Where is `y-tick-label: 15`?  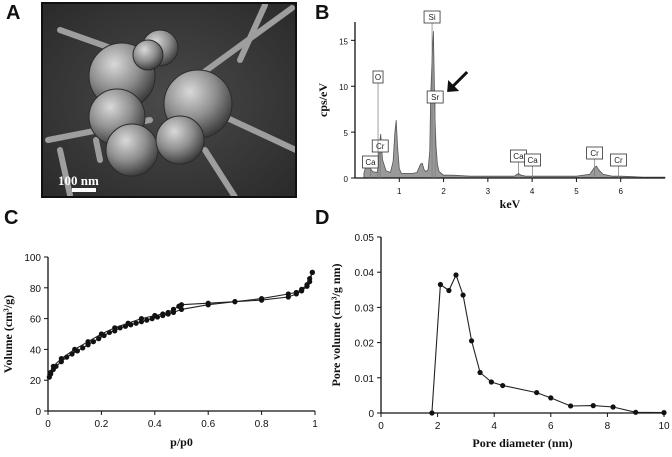 y-tick-label: 15 is located at coordinates (343, 41).